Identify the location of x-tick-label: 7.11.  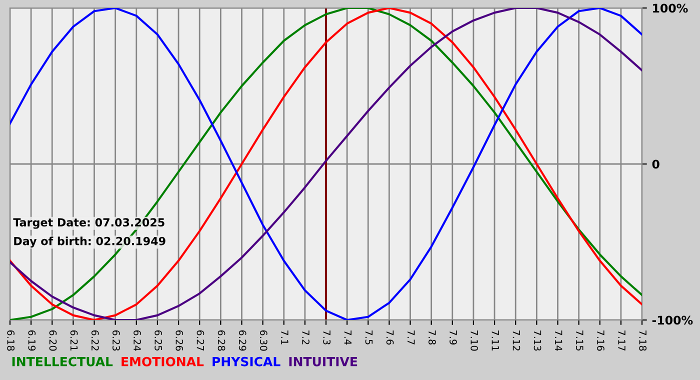
(495, 340).